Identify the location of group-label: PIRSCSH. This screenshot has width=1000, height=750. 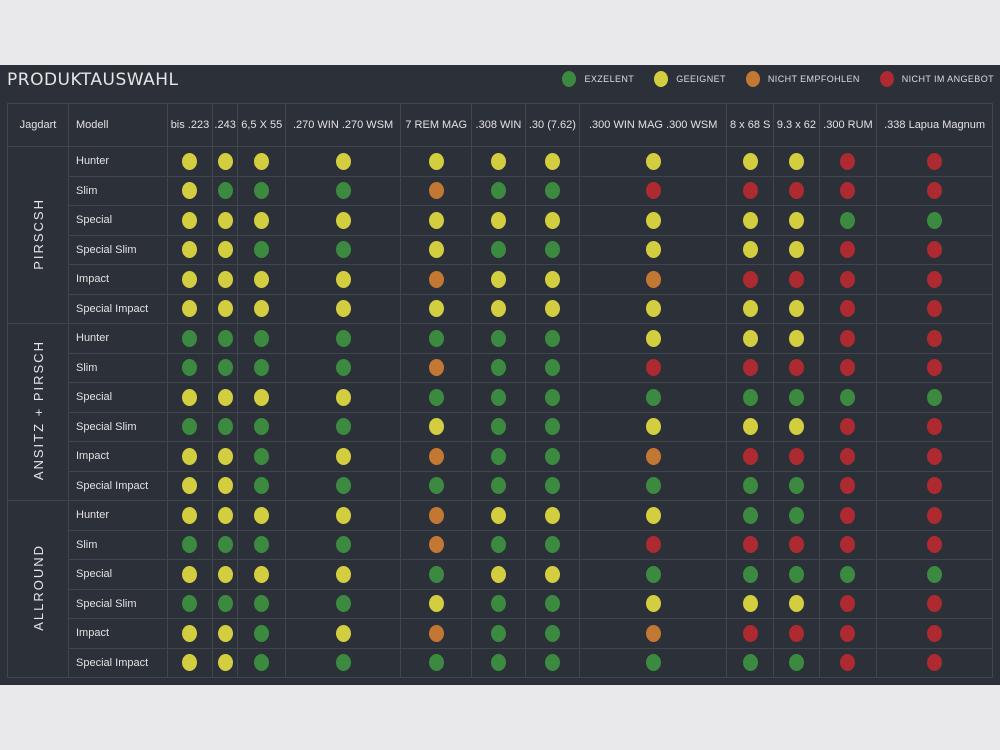
(38, 235).